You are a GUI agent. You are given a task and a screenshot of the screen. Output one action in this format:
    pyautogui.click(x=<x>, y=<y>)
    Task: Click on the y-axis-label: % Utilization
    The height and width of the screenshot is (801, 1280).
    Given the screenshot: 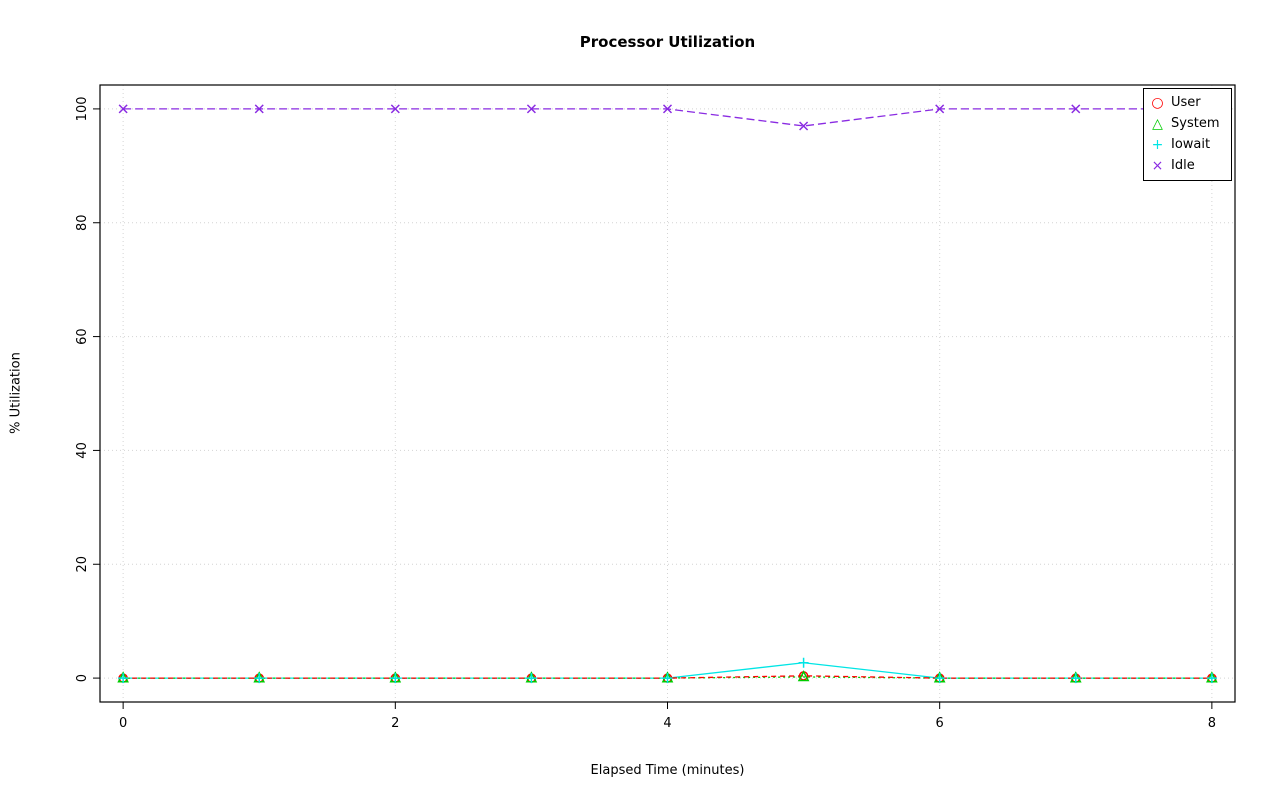 What is the action you would take?
    pyautogui.click(x=16, y=393)
    